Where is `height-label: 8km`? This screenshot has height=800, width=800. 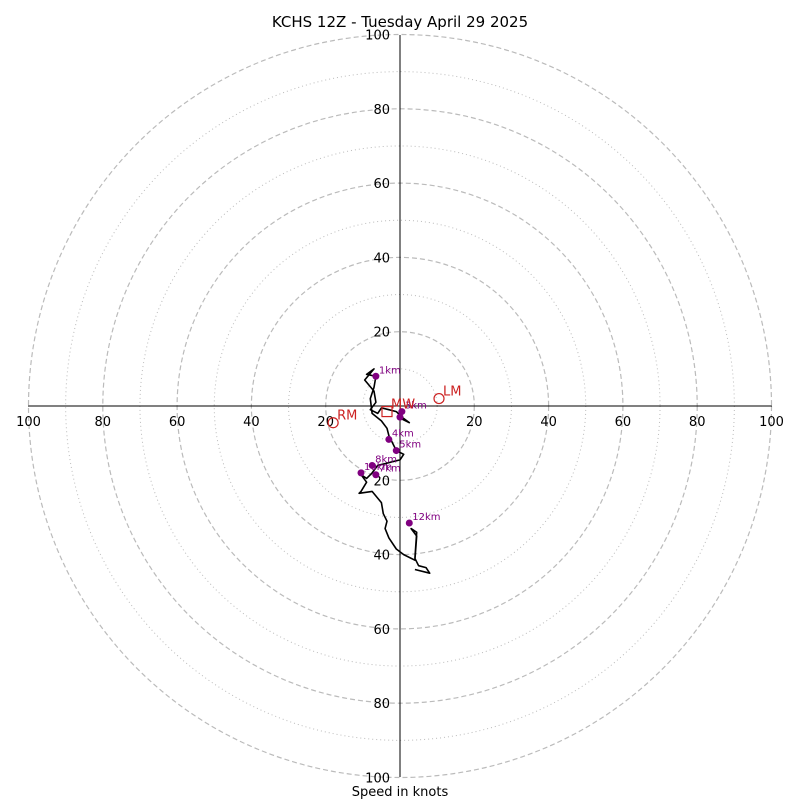
height-label: 8km is located at coordinates (386, 459).